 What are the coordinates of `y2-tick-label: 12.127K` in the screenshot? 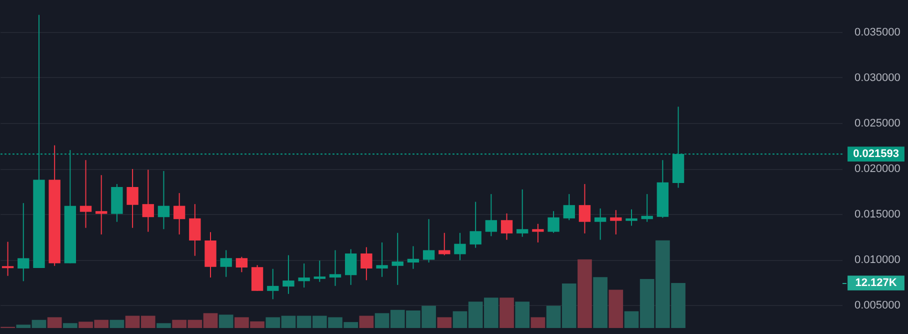 It's located at (876, 283).